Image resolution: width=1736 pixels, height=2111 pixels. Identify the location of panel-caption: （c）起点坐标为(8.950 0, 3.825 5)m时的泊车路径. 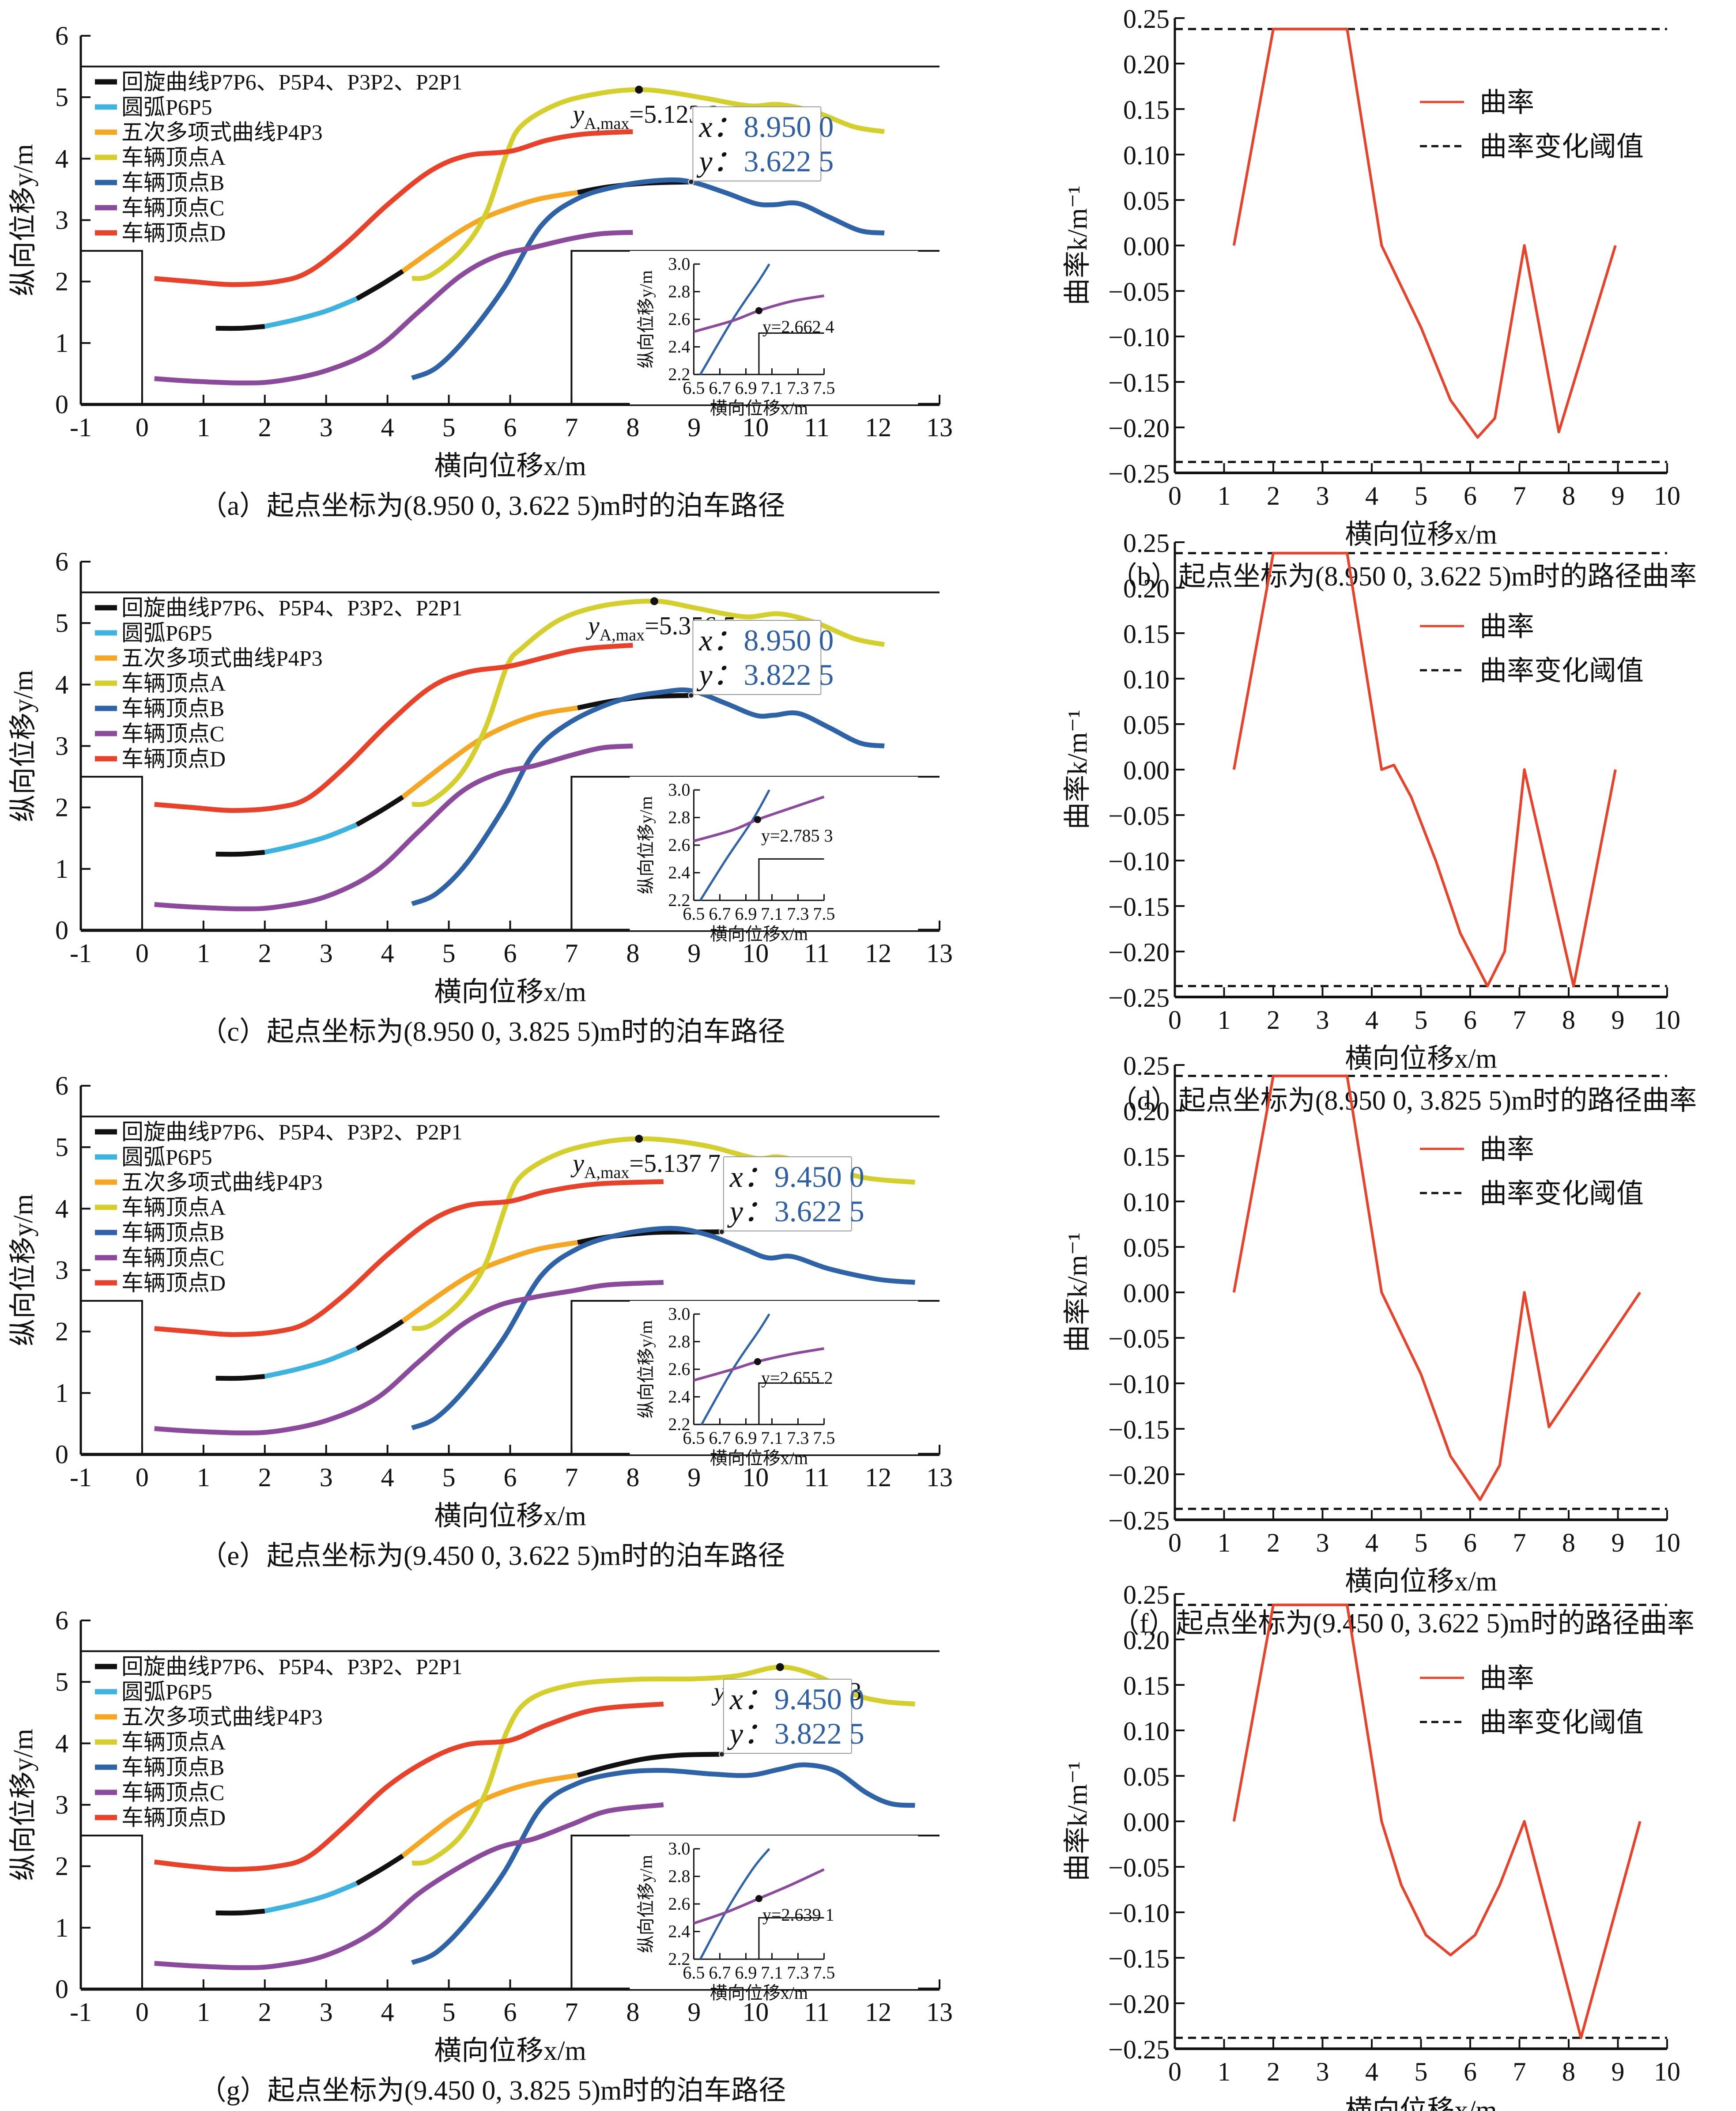
(493, 1032).